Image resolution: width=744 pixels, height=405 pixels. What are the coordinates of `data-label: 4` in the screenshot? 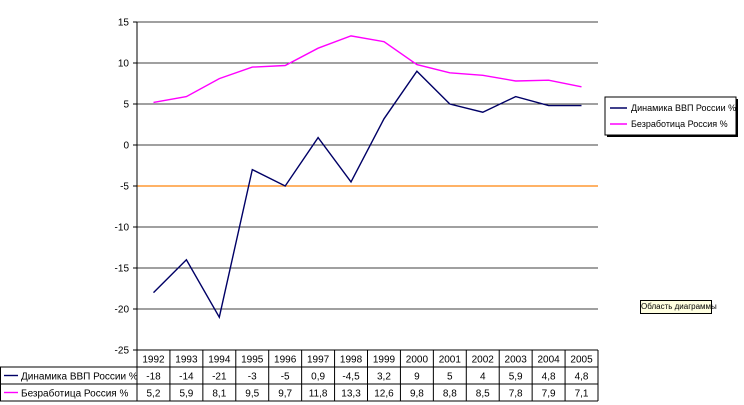 It's located at (483, 377).